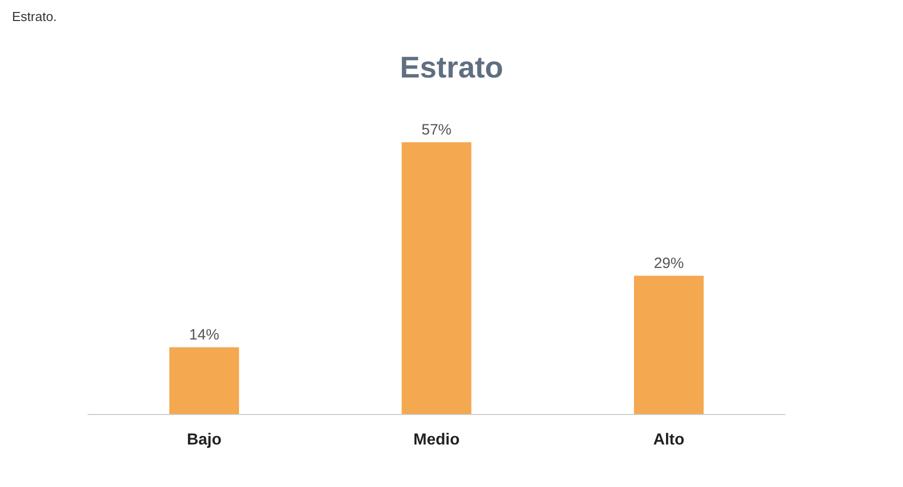  What do you see at coordinates (34, 16) in the screenshot?
I see `text: Estrato.` at bounding box center [34, 16].